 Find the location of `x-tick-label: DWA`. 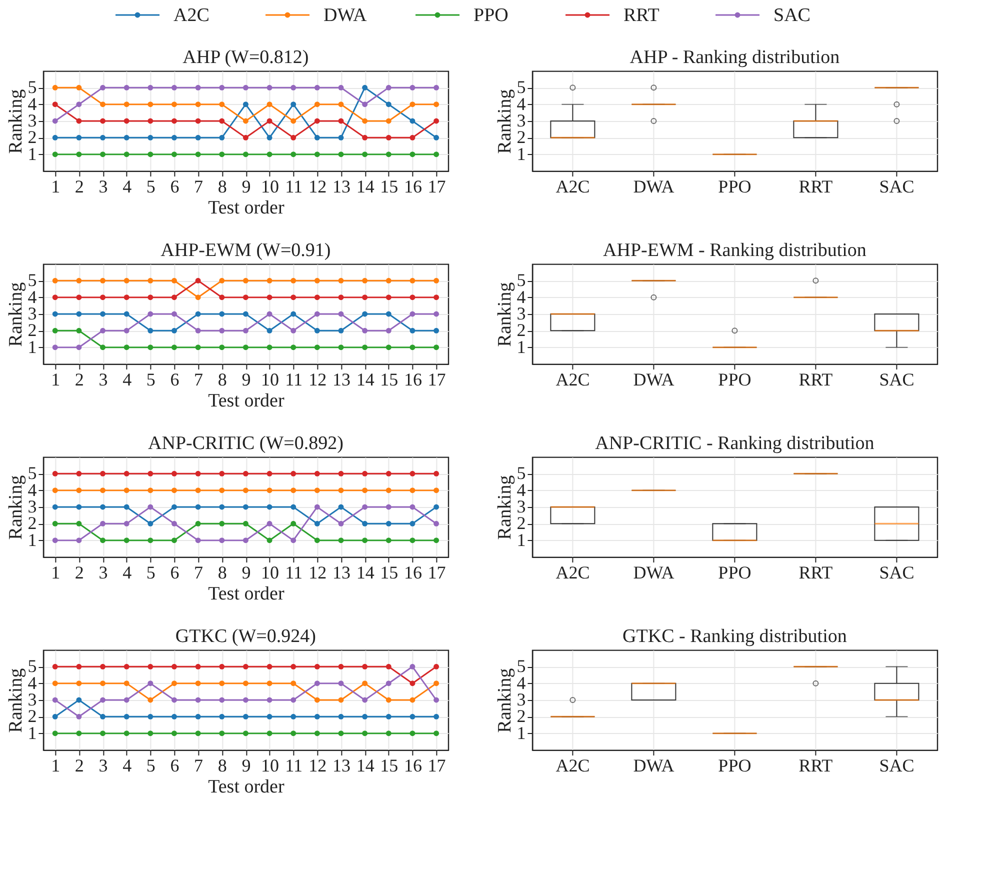

x-tick-label: DWA is located at coordinates (653, 186).